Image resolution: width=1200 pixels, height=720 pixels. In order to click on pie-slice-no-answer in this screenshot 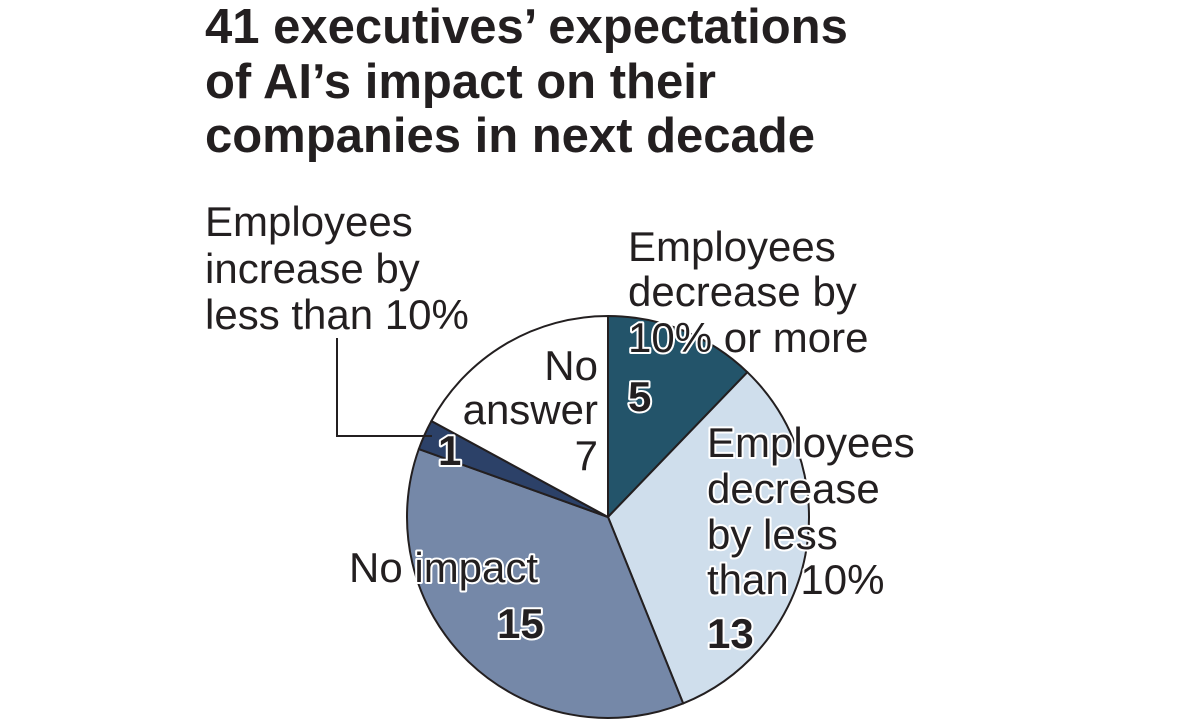, I will do `click(519, 416)`.